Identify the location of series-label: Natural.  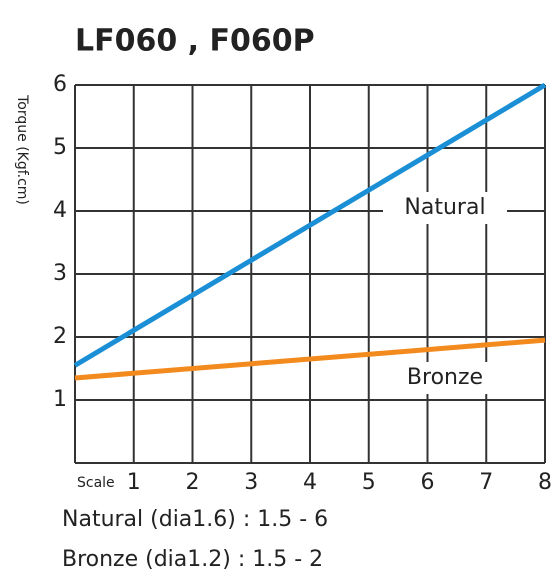
(444, 207).